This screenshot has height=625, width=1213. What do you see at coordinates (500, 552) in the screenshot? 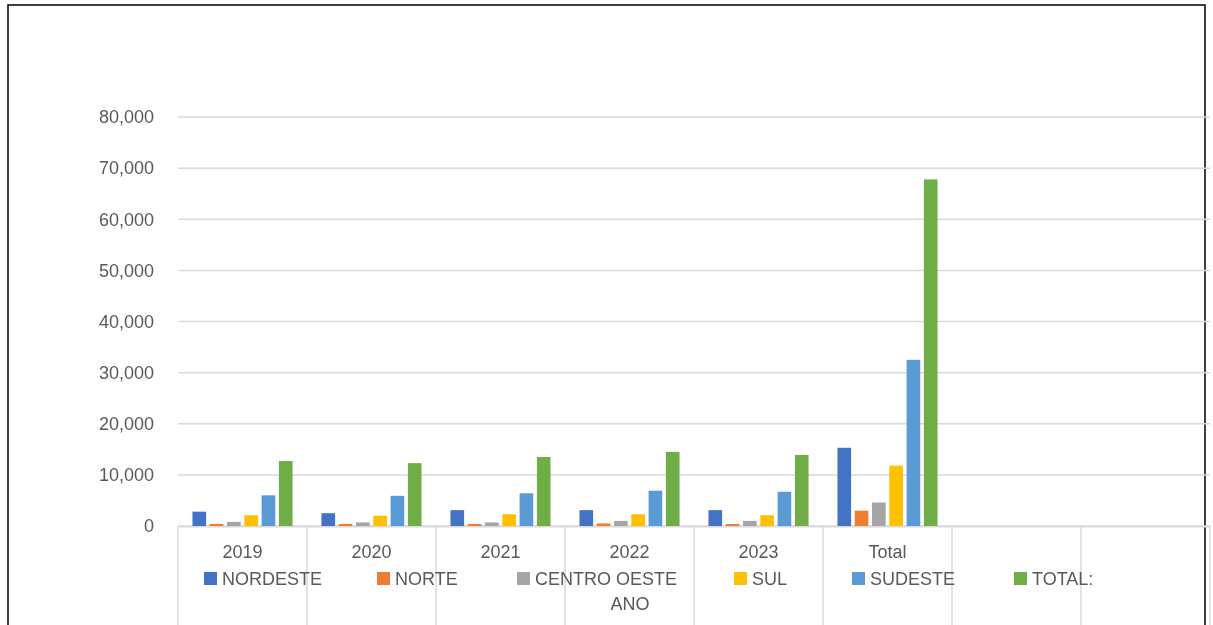
I see `x-tick-label: 2021` at bounding box center [500, 552].